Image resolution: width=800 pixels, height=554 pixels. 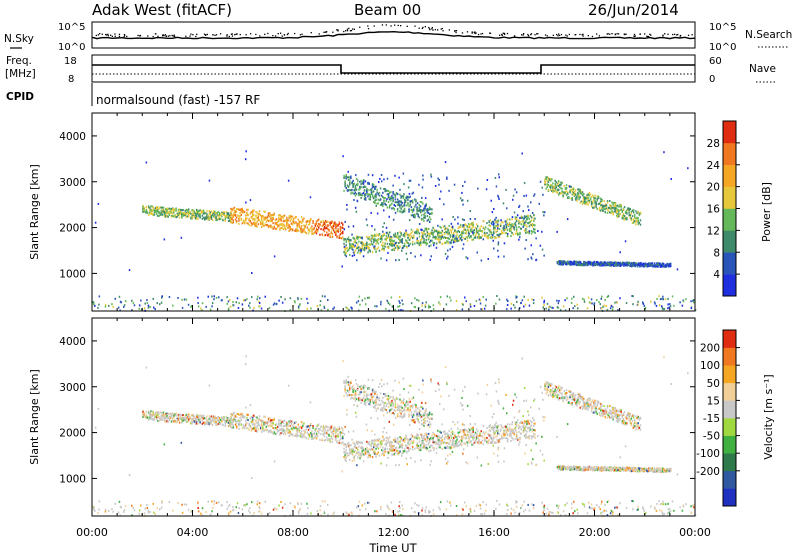 What do you see at coordinates (722, 47) in the screenshot?
I see `noise-right-tick-bottom: 10^0` at bounding box center [722, 47].